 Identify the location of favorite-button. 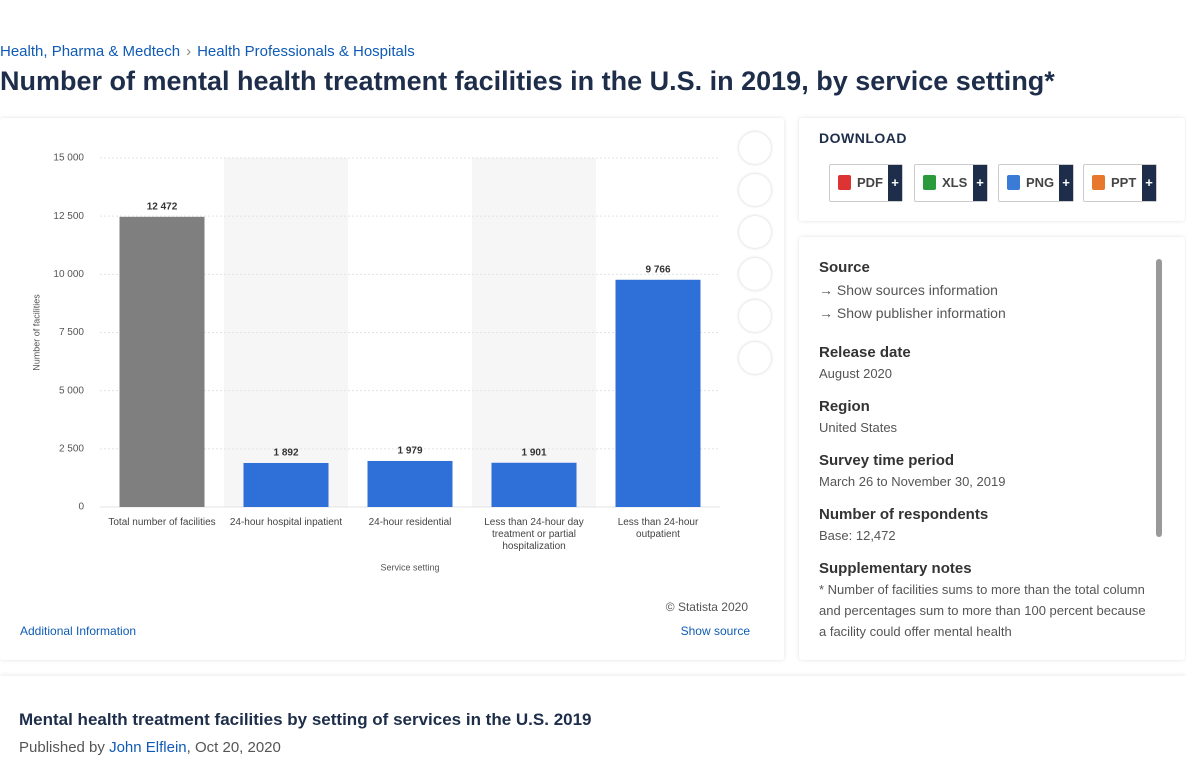
(755, 148).